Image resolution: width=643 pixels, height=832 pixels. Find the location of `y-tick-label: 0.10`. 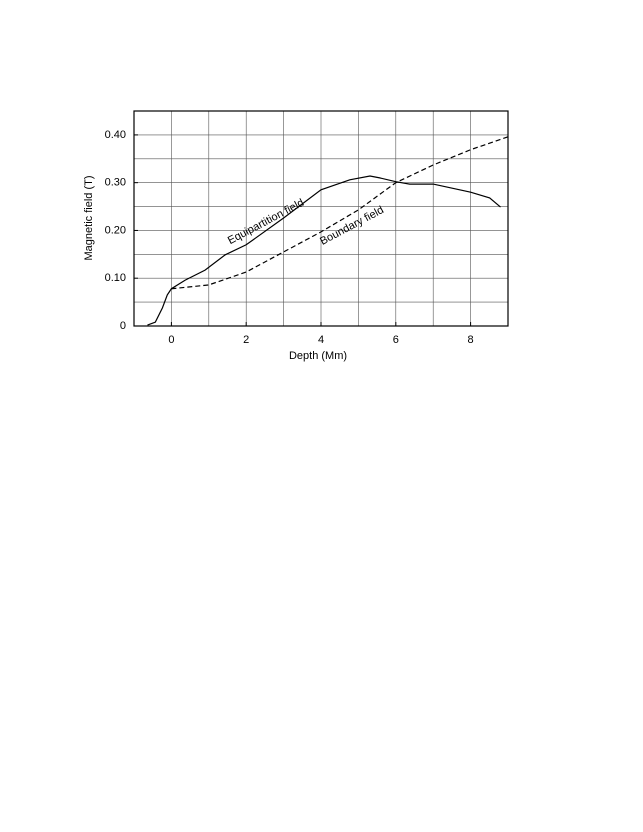

y-tick-label: 0.10 is located at coordinates (115, 278).